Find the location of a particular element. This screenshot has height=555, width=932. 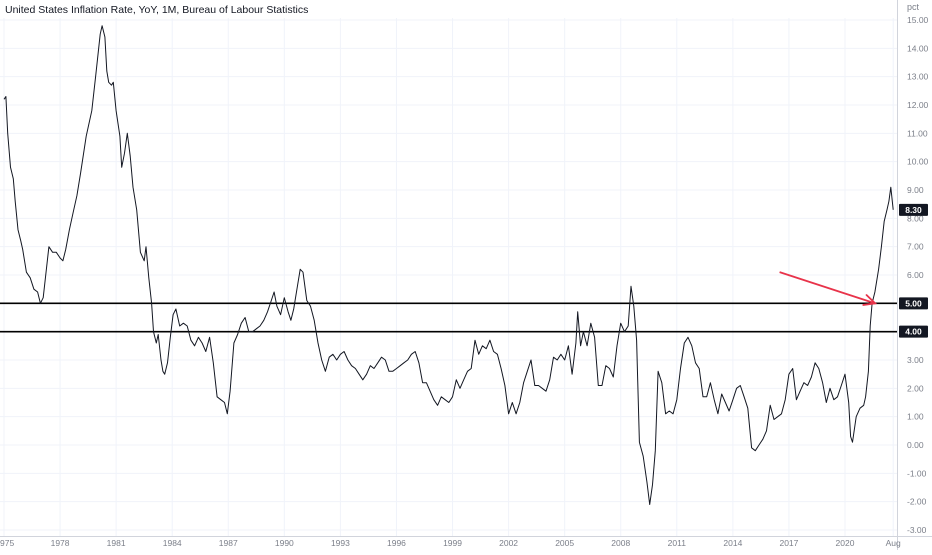

x-tick-label: 2014 is located at coordinates (732, 543).